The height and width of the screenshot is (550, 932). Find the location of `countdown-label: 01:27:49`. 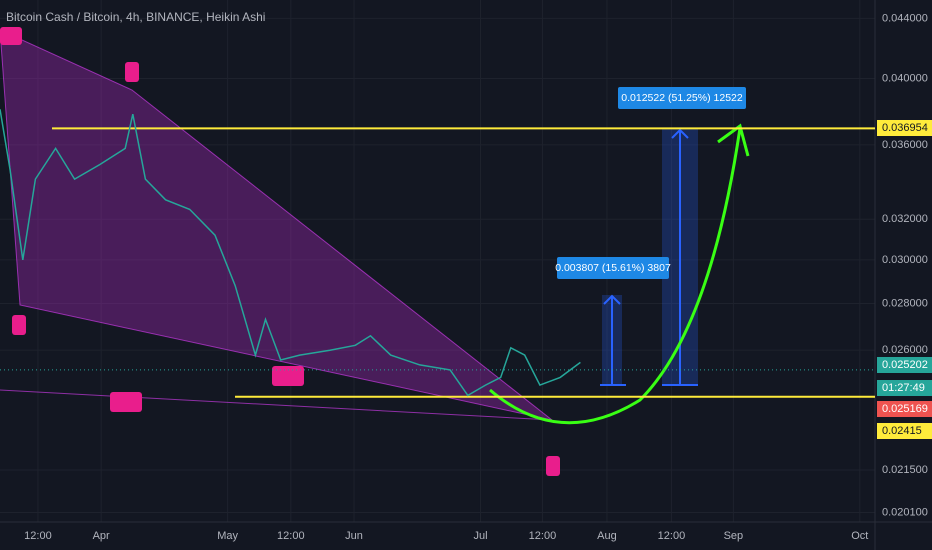

countdown-label: 01:27:49 is located at coordinates (903, 388).